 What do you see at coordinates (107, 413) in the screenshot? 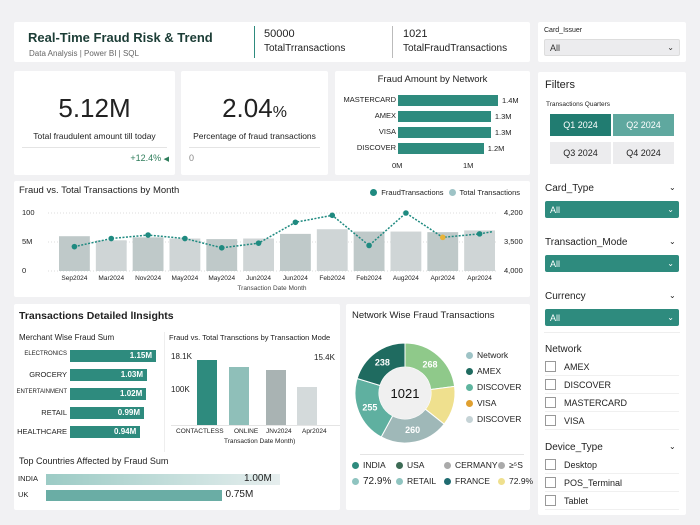
I see `merchant-bar: 0.99M` at bounding box center [107, 413].